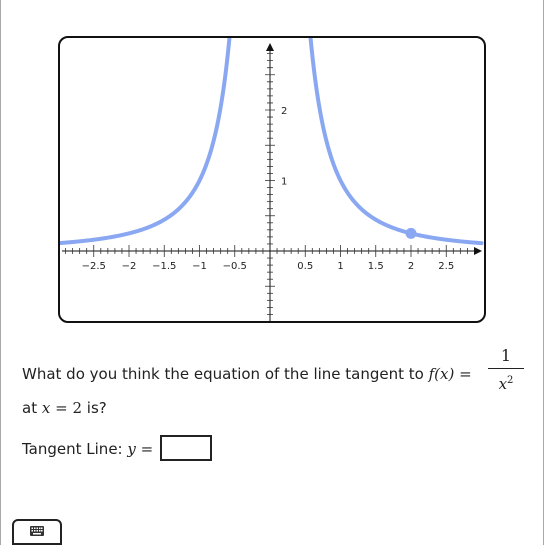 Image resolution: width=544 pixels, height=545 pixels. Describe the element at coordinates (96, 408) in the screenshot. I see `question-suffix: is?` at that location.